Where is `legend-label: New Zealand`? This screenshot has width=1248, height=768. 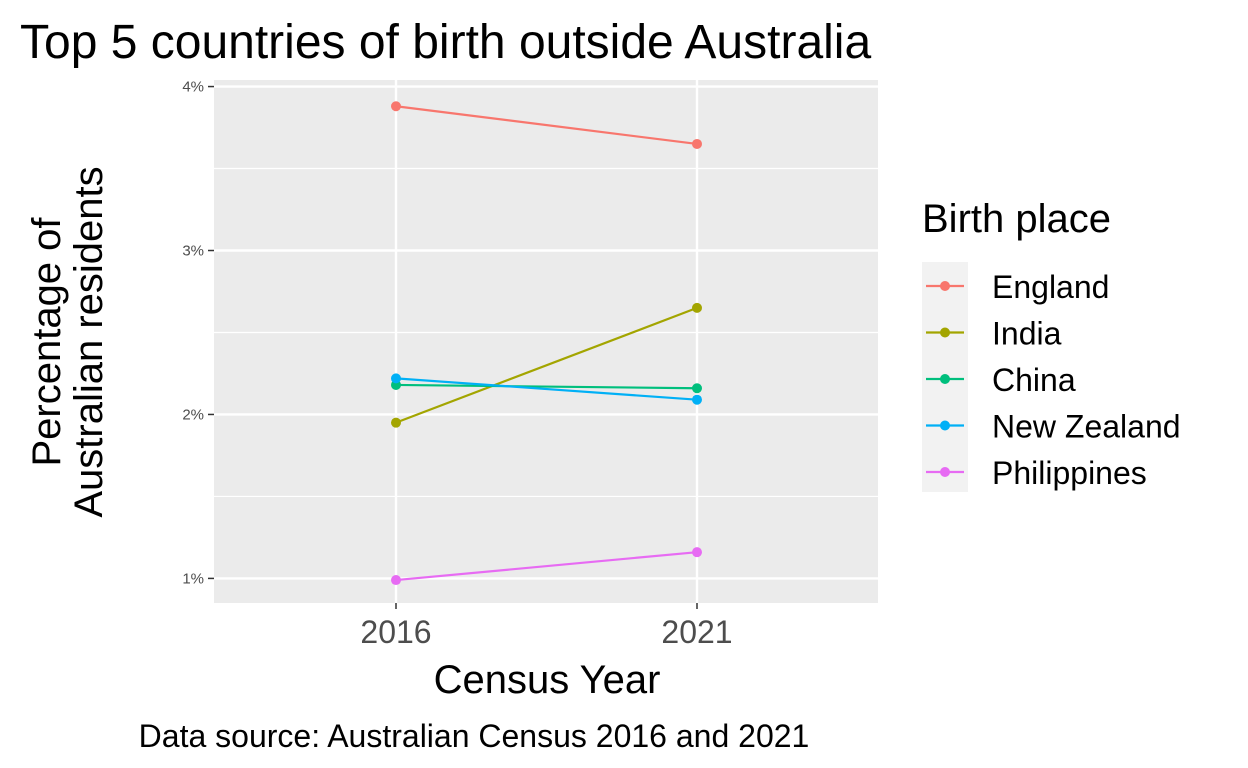 legend-label: New Zealand is located at coordinates (1086, 427).